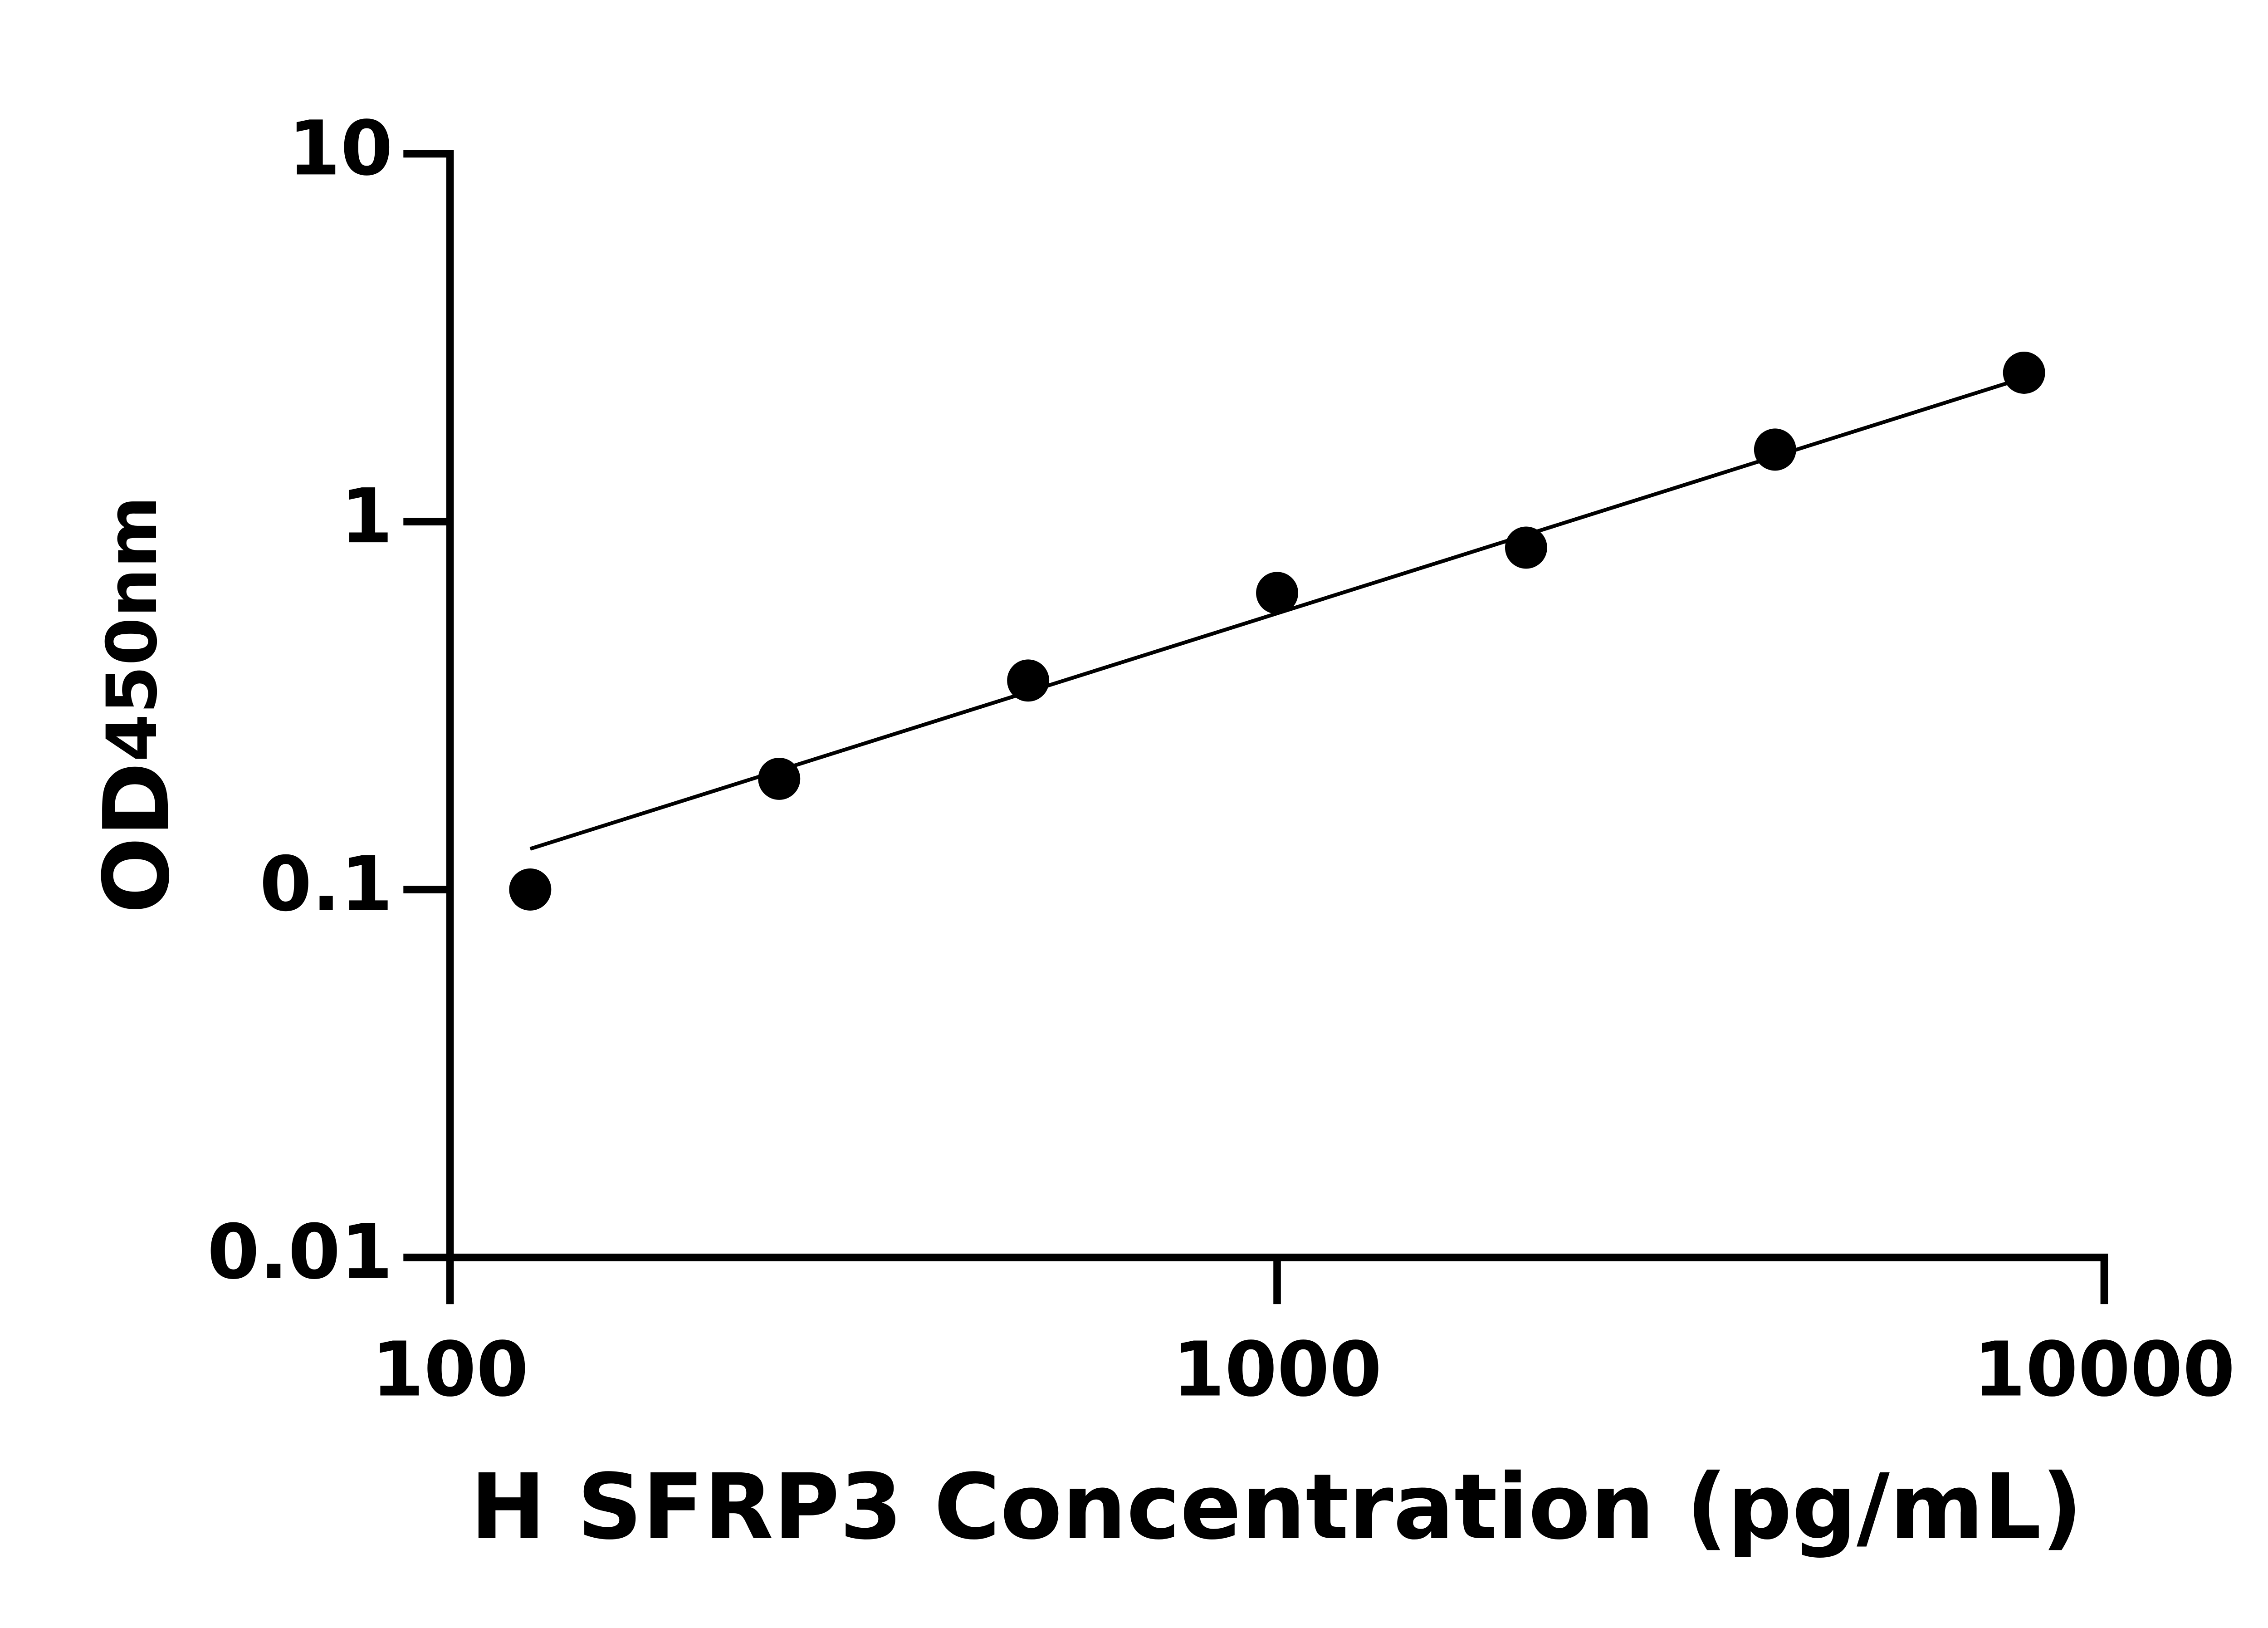  Describe the element at coordinates (137, 837) in the screenshot. I see `y-axis-label-main: OD` at that location.